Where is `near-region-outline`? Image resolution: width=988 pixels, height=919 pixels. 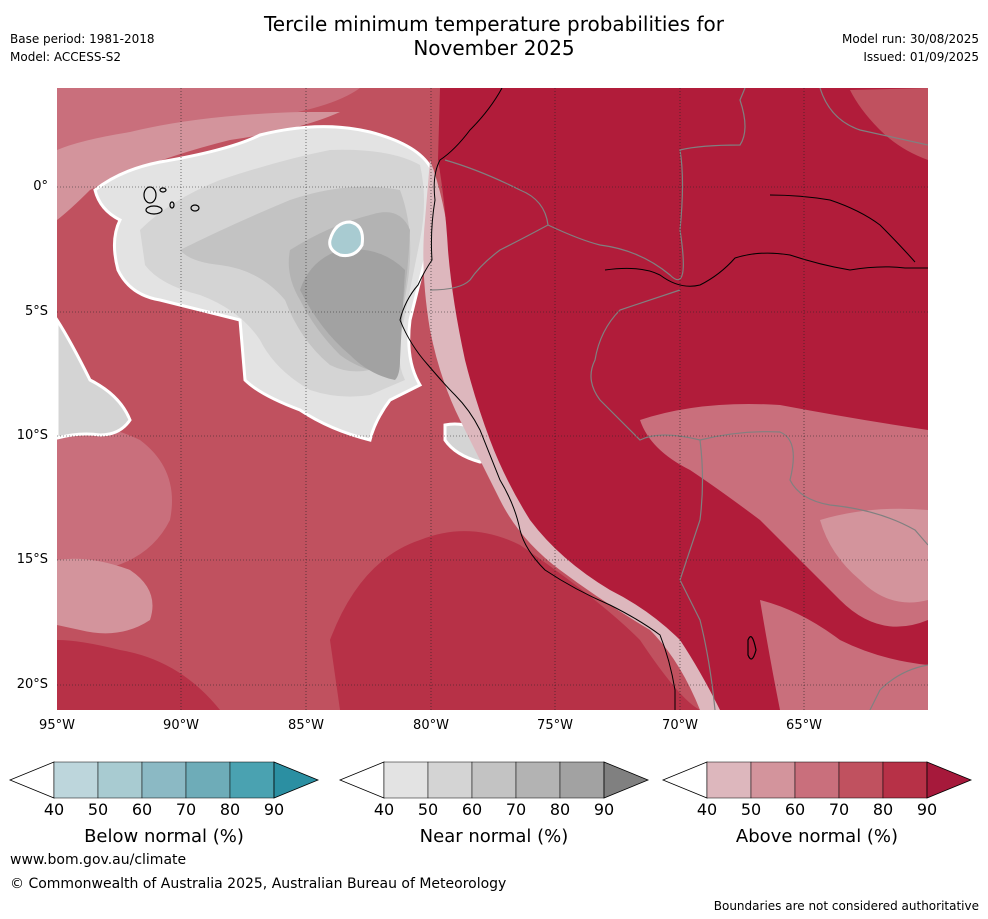 near-region-outline is located at coordinates (265, 283).